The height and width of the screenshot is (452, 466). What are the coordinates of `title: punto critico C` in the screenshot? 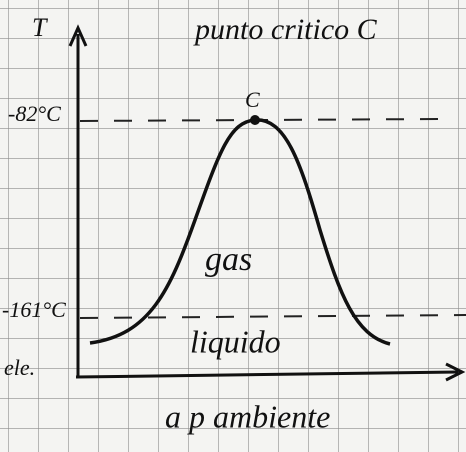 It's located at (285, 29).